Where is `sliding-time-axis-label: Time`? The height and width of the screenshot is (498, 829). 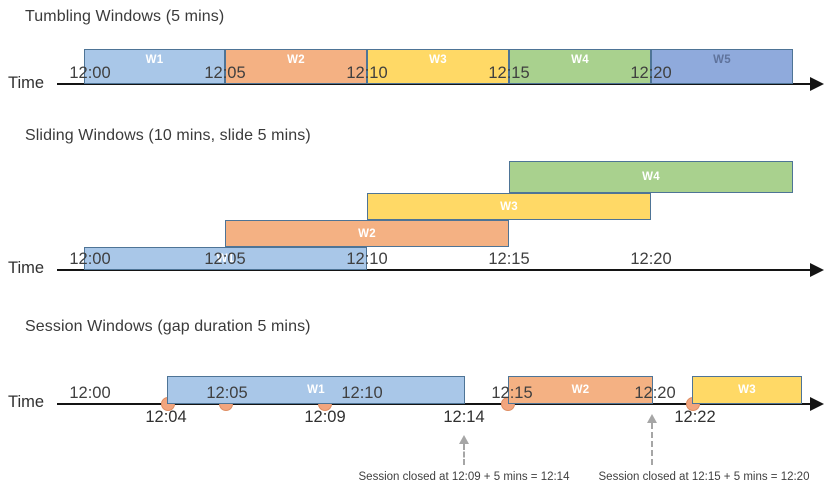
sliding-time-axis-label: Time is located at coordinates (26, 268).